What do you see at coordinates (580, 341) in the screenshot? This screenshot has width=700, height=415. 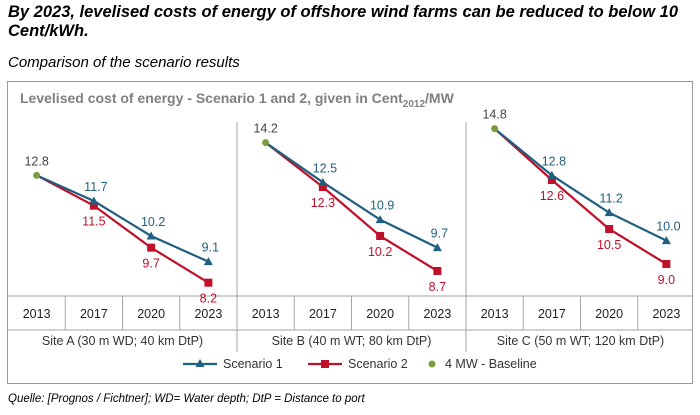 I see `site-label: Site C (50 m WT; 120 km DtP)` at bounding box center [580, 341].